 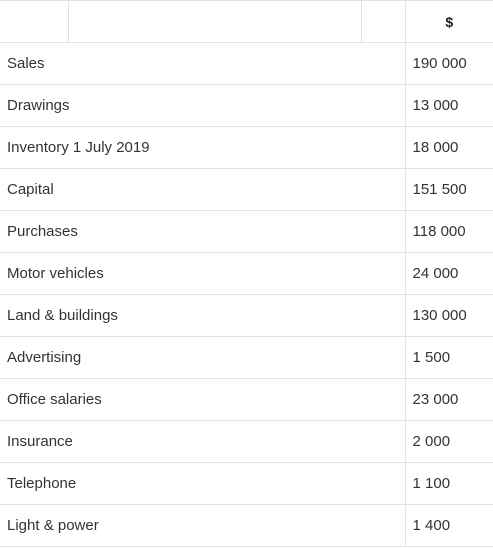 What do you see at coordinates (449, 231) in the screenshot?
I see `row-amount: 118 000` at bounding box center [449, 231].